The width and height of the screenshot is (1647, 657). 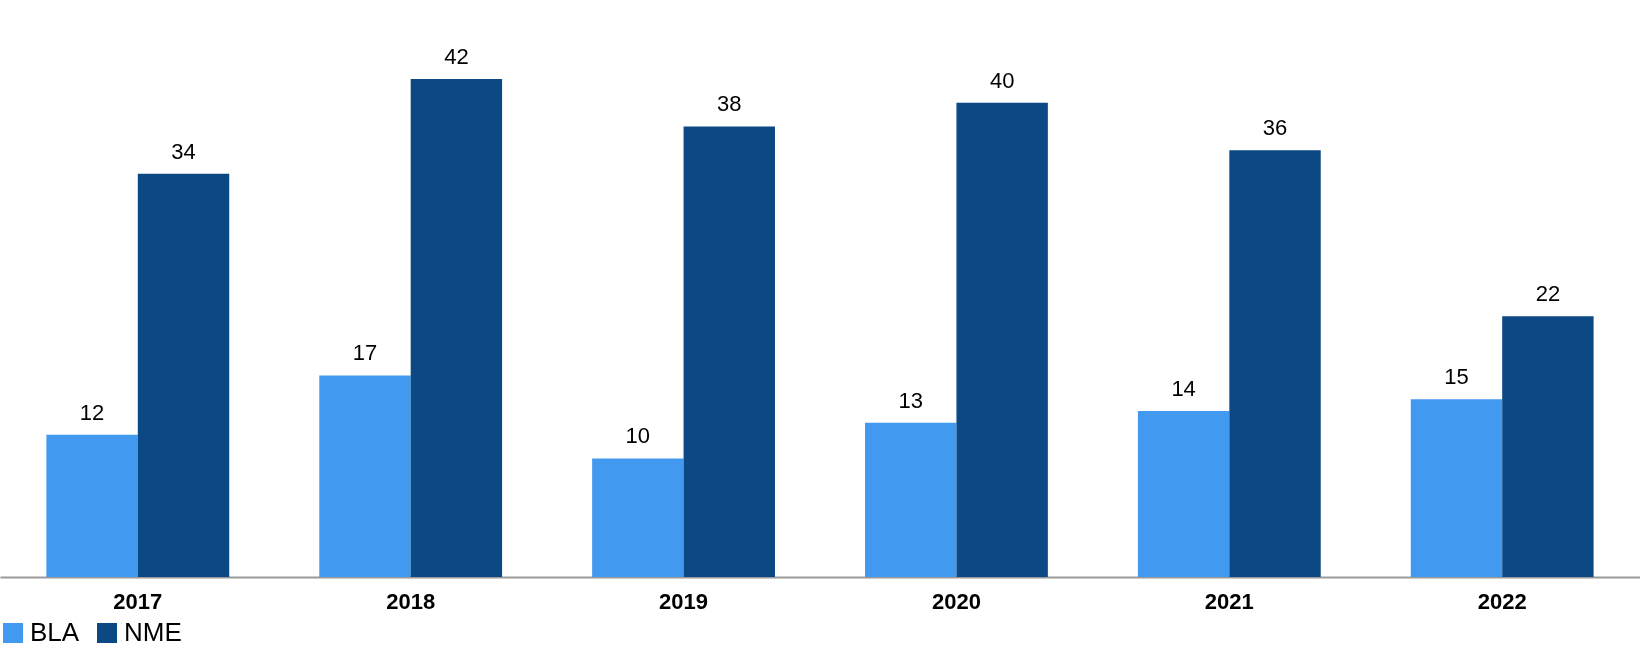 What do you see at coordinates (1229, 601) in the screenshot?
I see `x-tick-label: 2021` at bounding box center [1229, 601].